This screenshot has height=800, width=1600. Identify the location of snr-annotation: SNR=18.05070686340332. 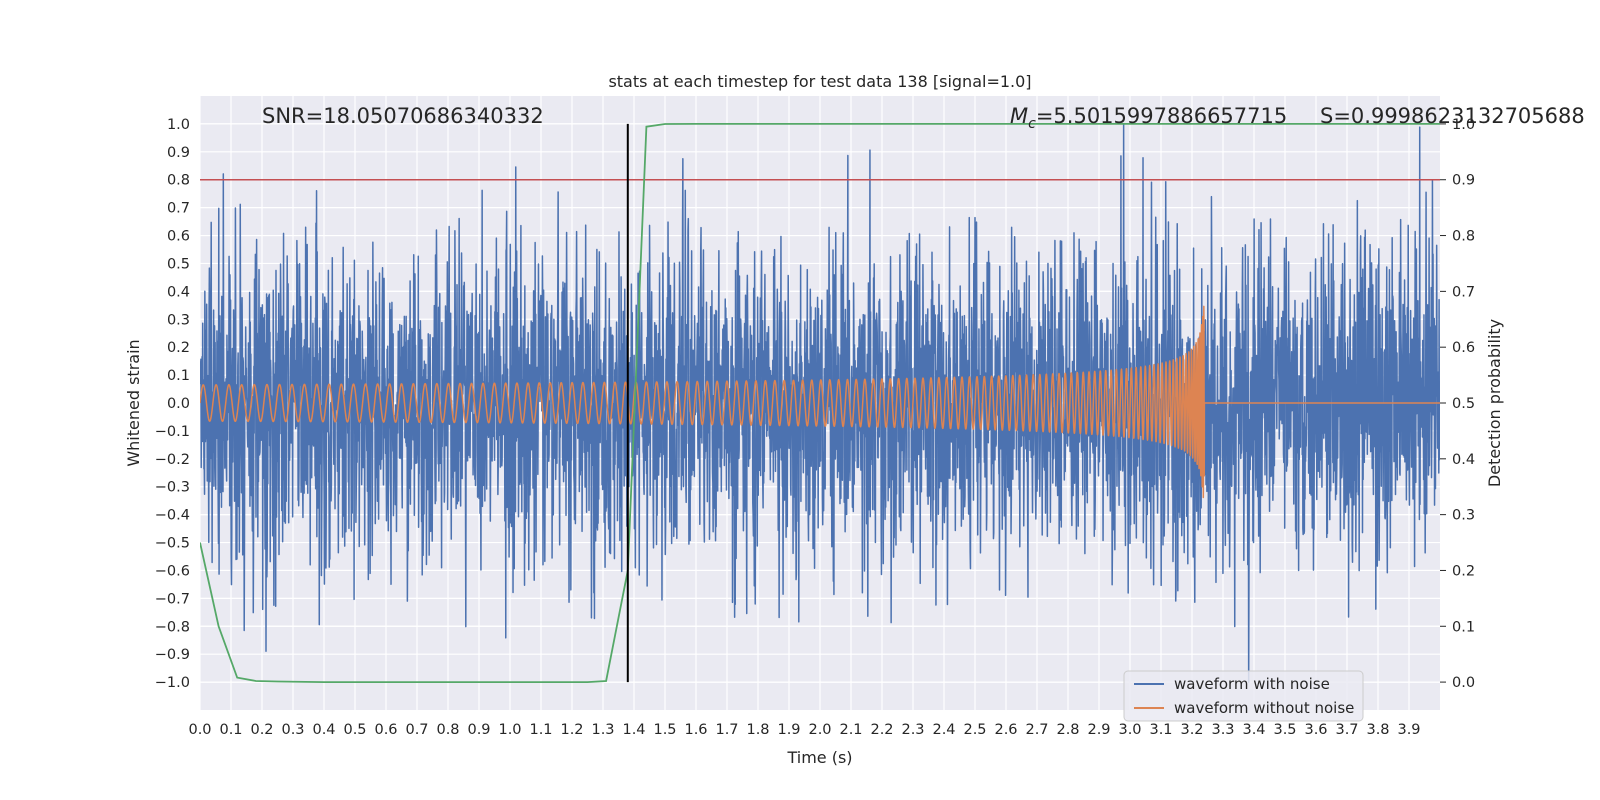
(403, 116).